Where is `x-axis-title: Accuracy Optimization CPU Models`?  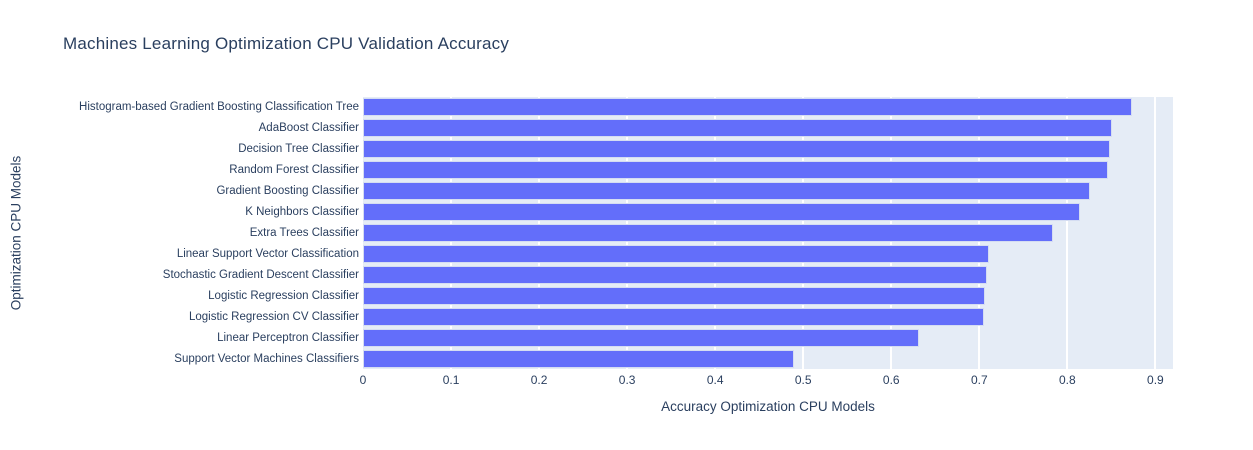 x-axis-title: Accuracy Optimization CPU Models is located at coordinates (768, 406).